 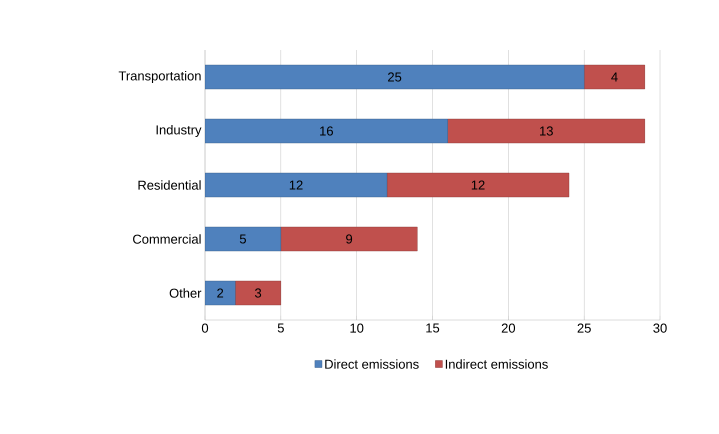 What do you see at coordinates (167, 239) in the screenshot?
I see `y-tick-label: Commercial` at bounding box center [167, 239].